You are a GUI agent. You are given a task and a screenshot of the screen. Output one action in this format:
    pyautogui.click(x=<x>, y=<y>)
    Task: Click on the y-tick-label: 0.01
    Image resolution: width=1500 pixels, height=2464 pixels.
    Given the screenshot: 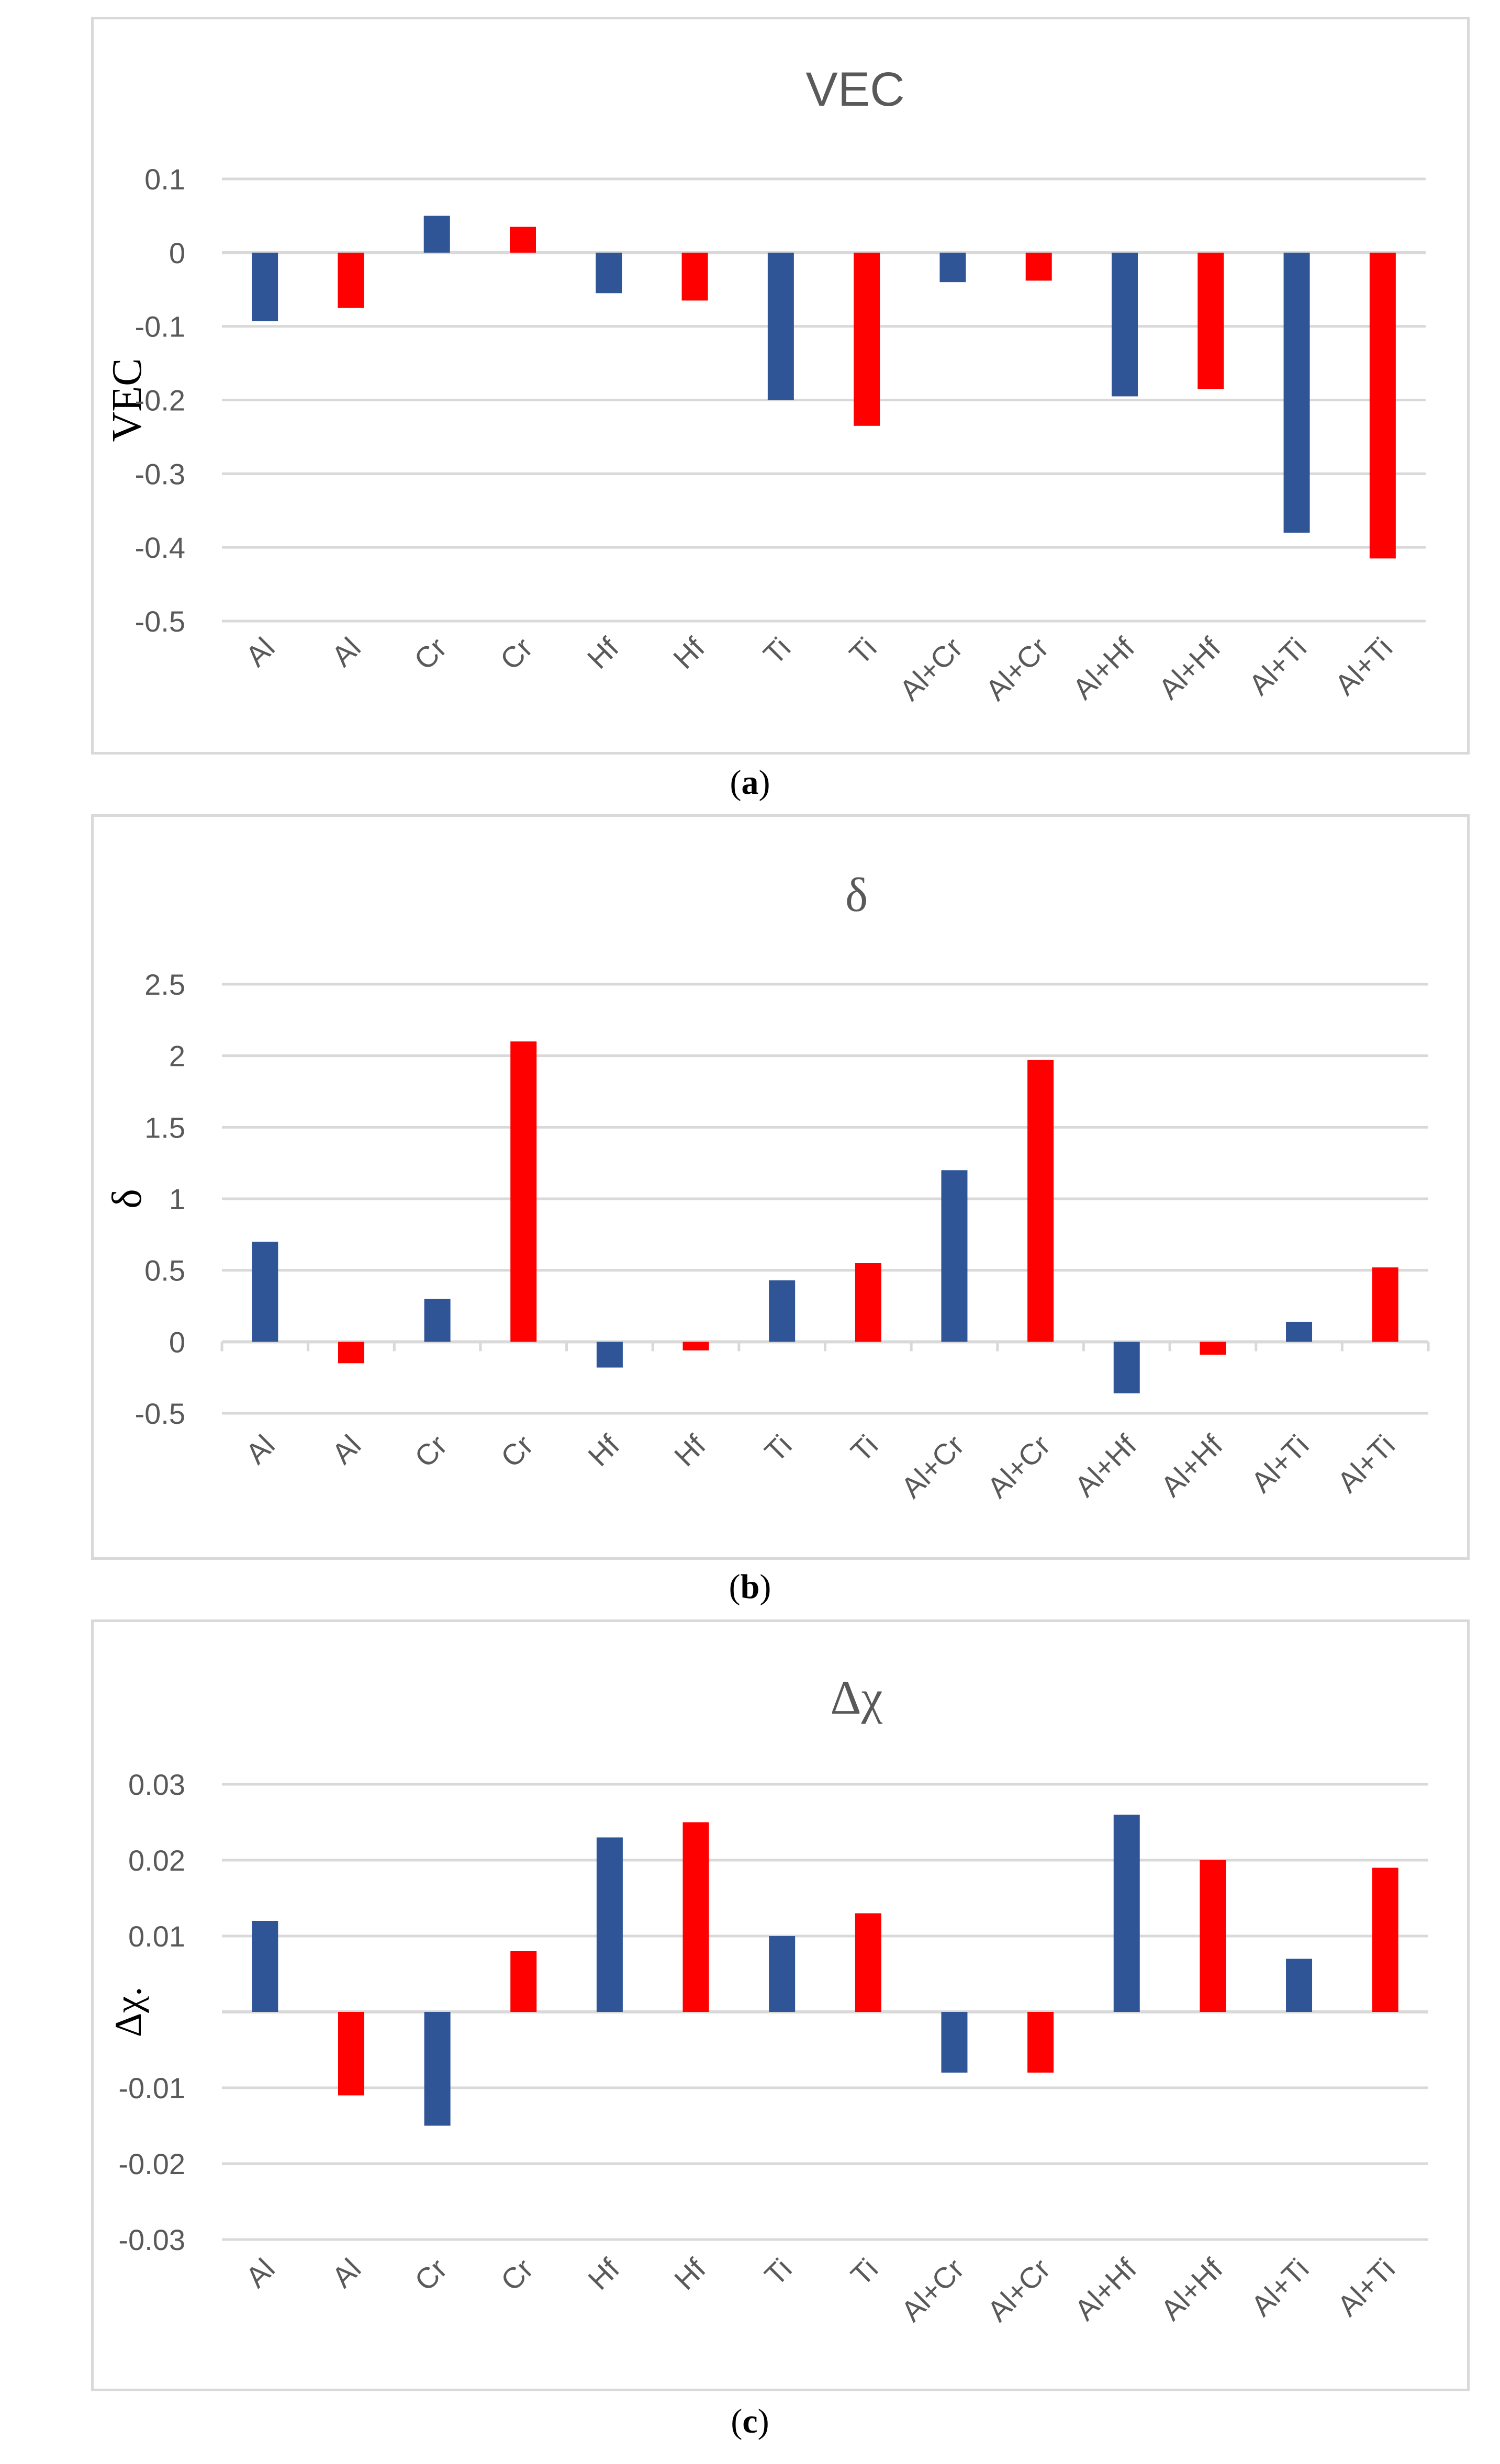 What is the action you would take?
    pyautogui.click(x=157, y=1936)
    